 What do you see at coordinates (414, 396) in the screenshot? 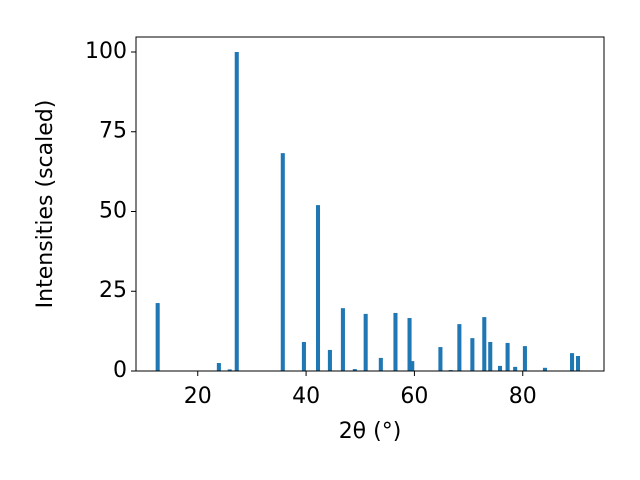
I see `x-tick-label: 60` at bounding box center [414, 396].